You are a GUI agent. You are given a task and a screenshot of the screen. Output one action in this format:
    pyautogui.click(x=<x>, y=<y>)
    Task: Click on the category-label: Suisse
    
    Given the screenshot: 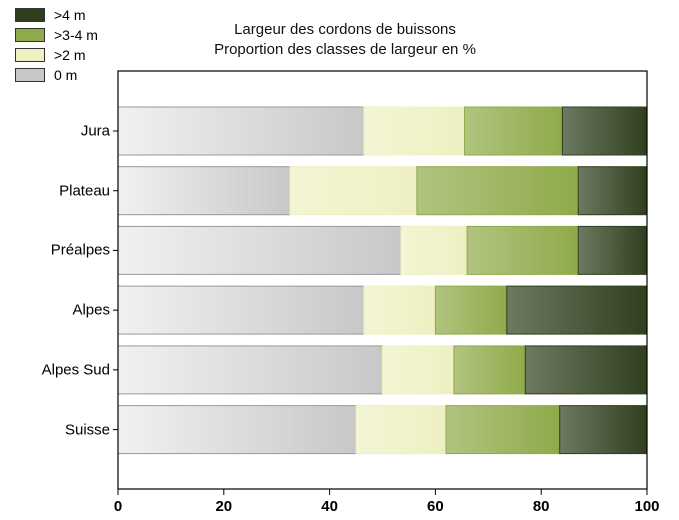 What is the action you would take?
    pyautogui.click(x=87, y=430)
    